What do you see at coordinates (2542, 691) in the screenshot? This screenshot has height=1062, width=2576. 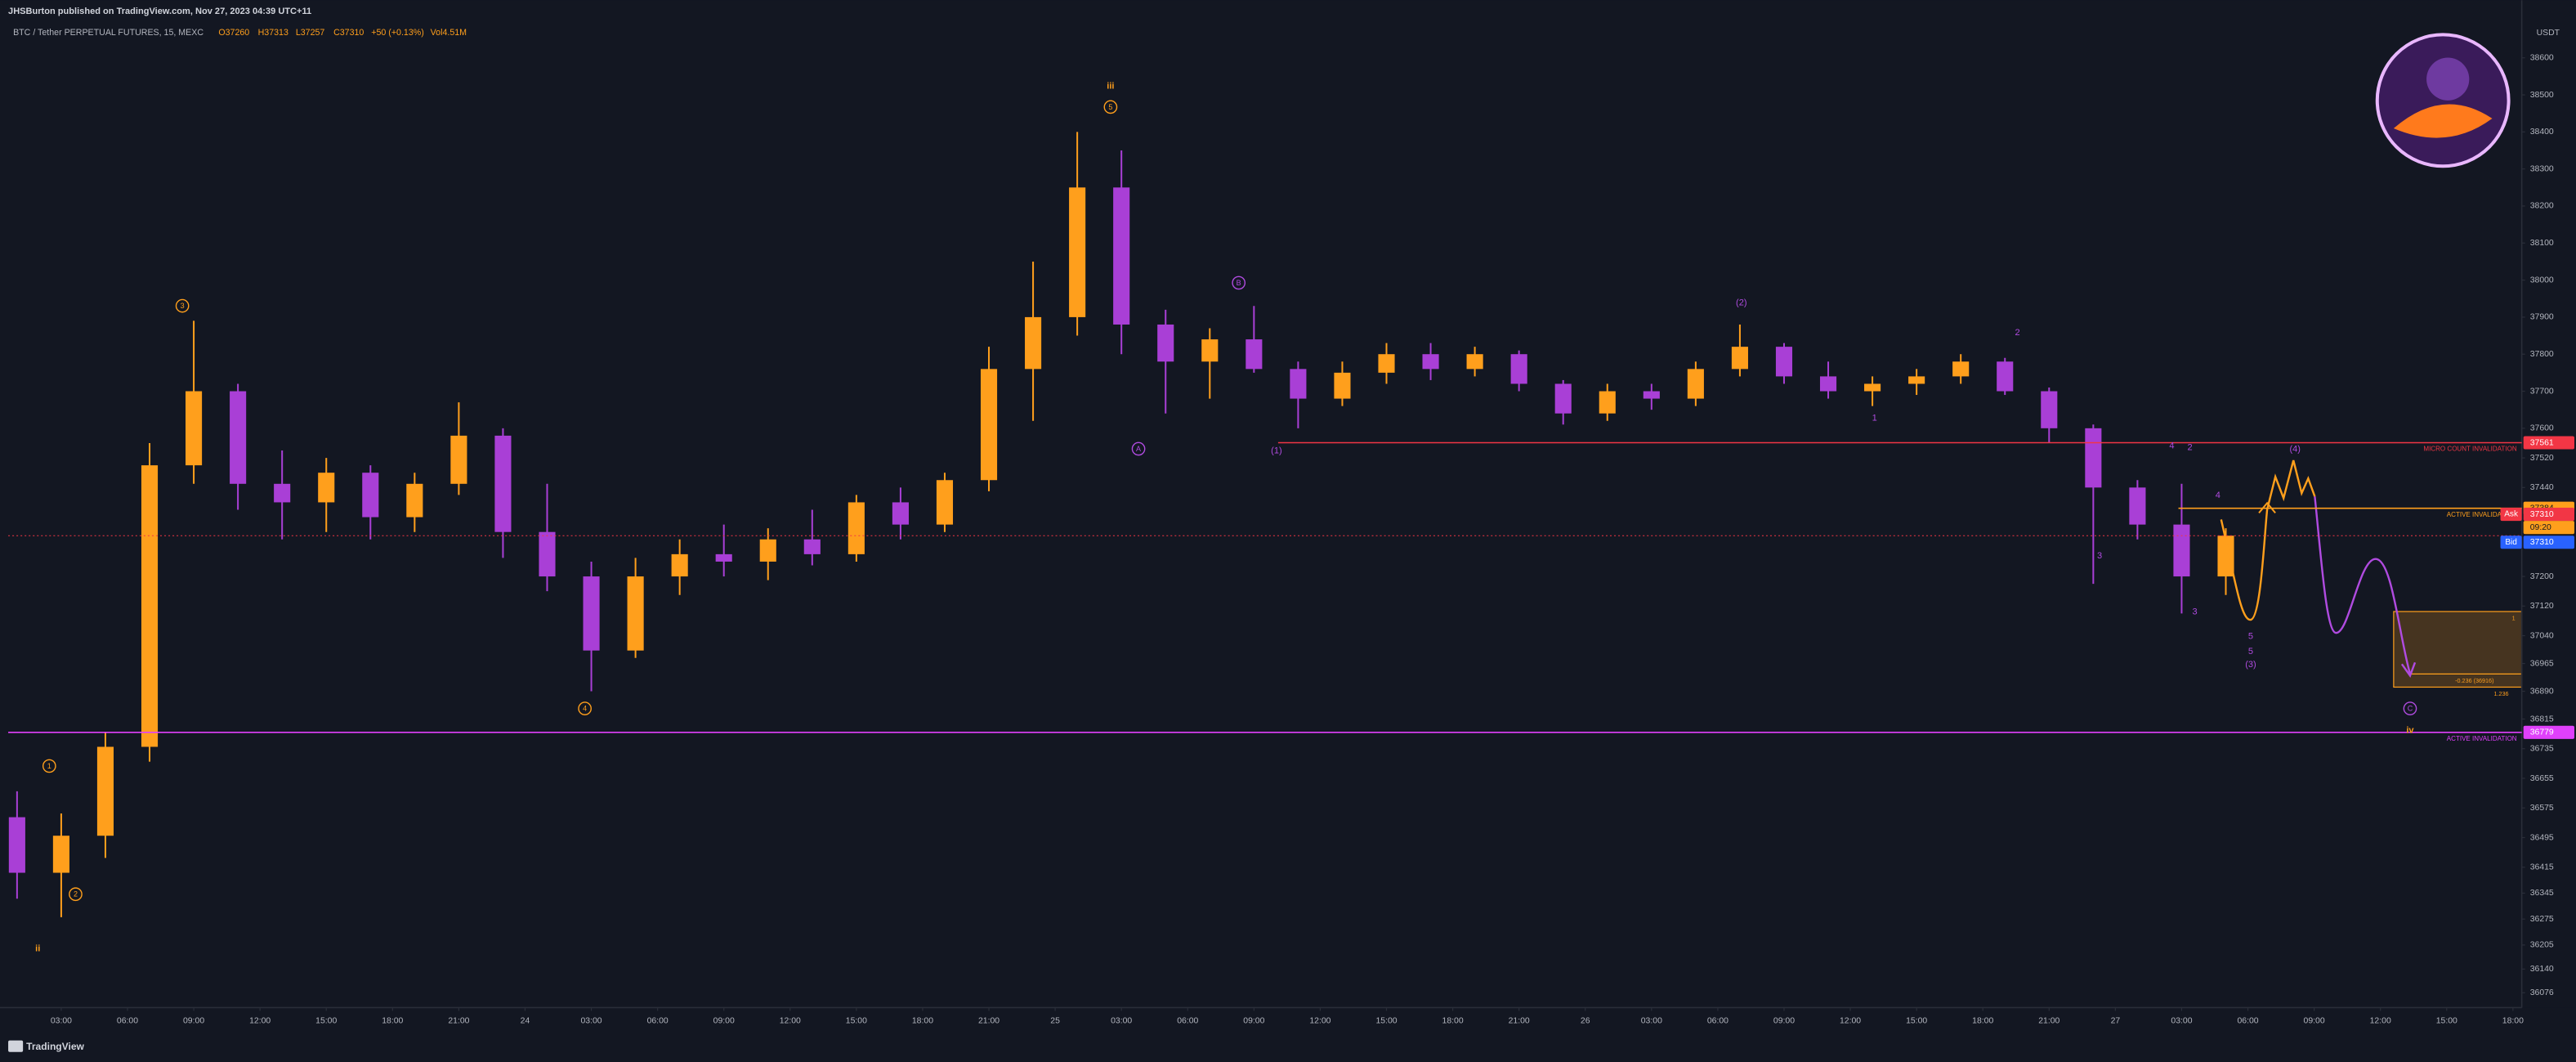 I see `y-tick-label: 36890` at bounding box center [2542, 691].